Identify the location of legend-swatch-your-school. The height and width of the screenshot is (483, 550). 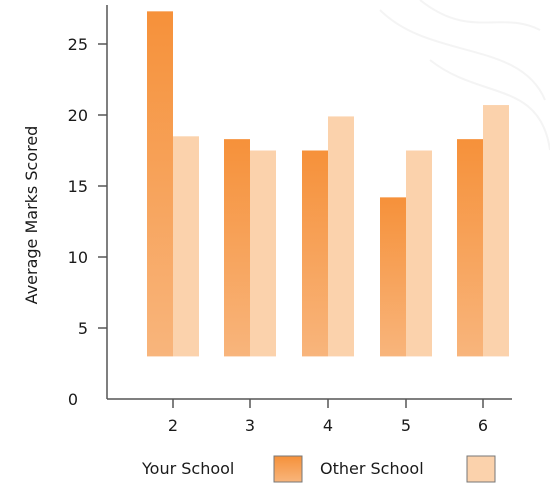
(288, 469).